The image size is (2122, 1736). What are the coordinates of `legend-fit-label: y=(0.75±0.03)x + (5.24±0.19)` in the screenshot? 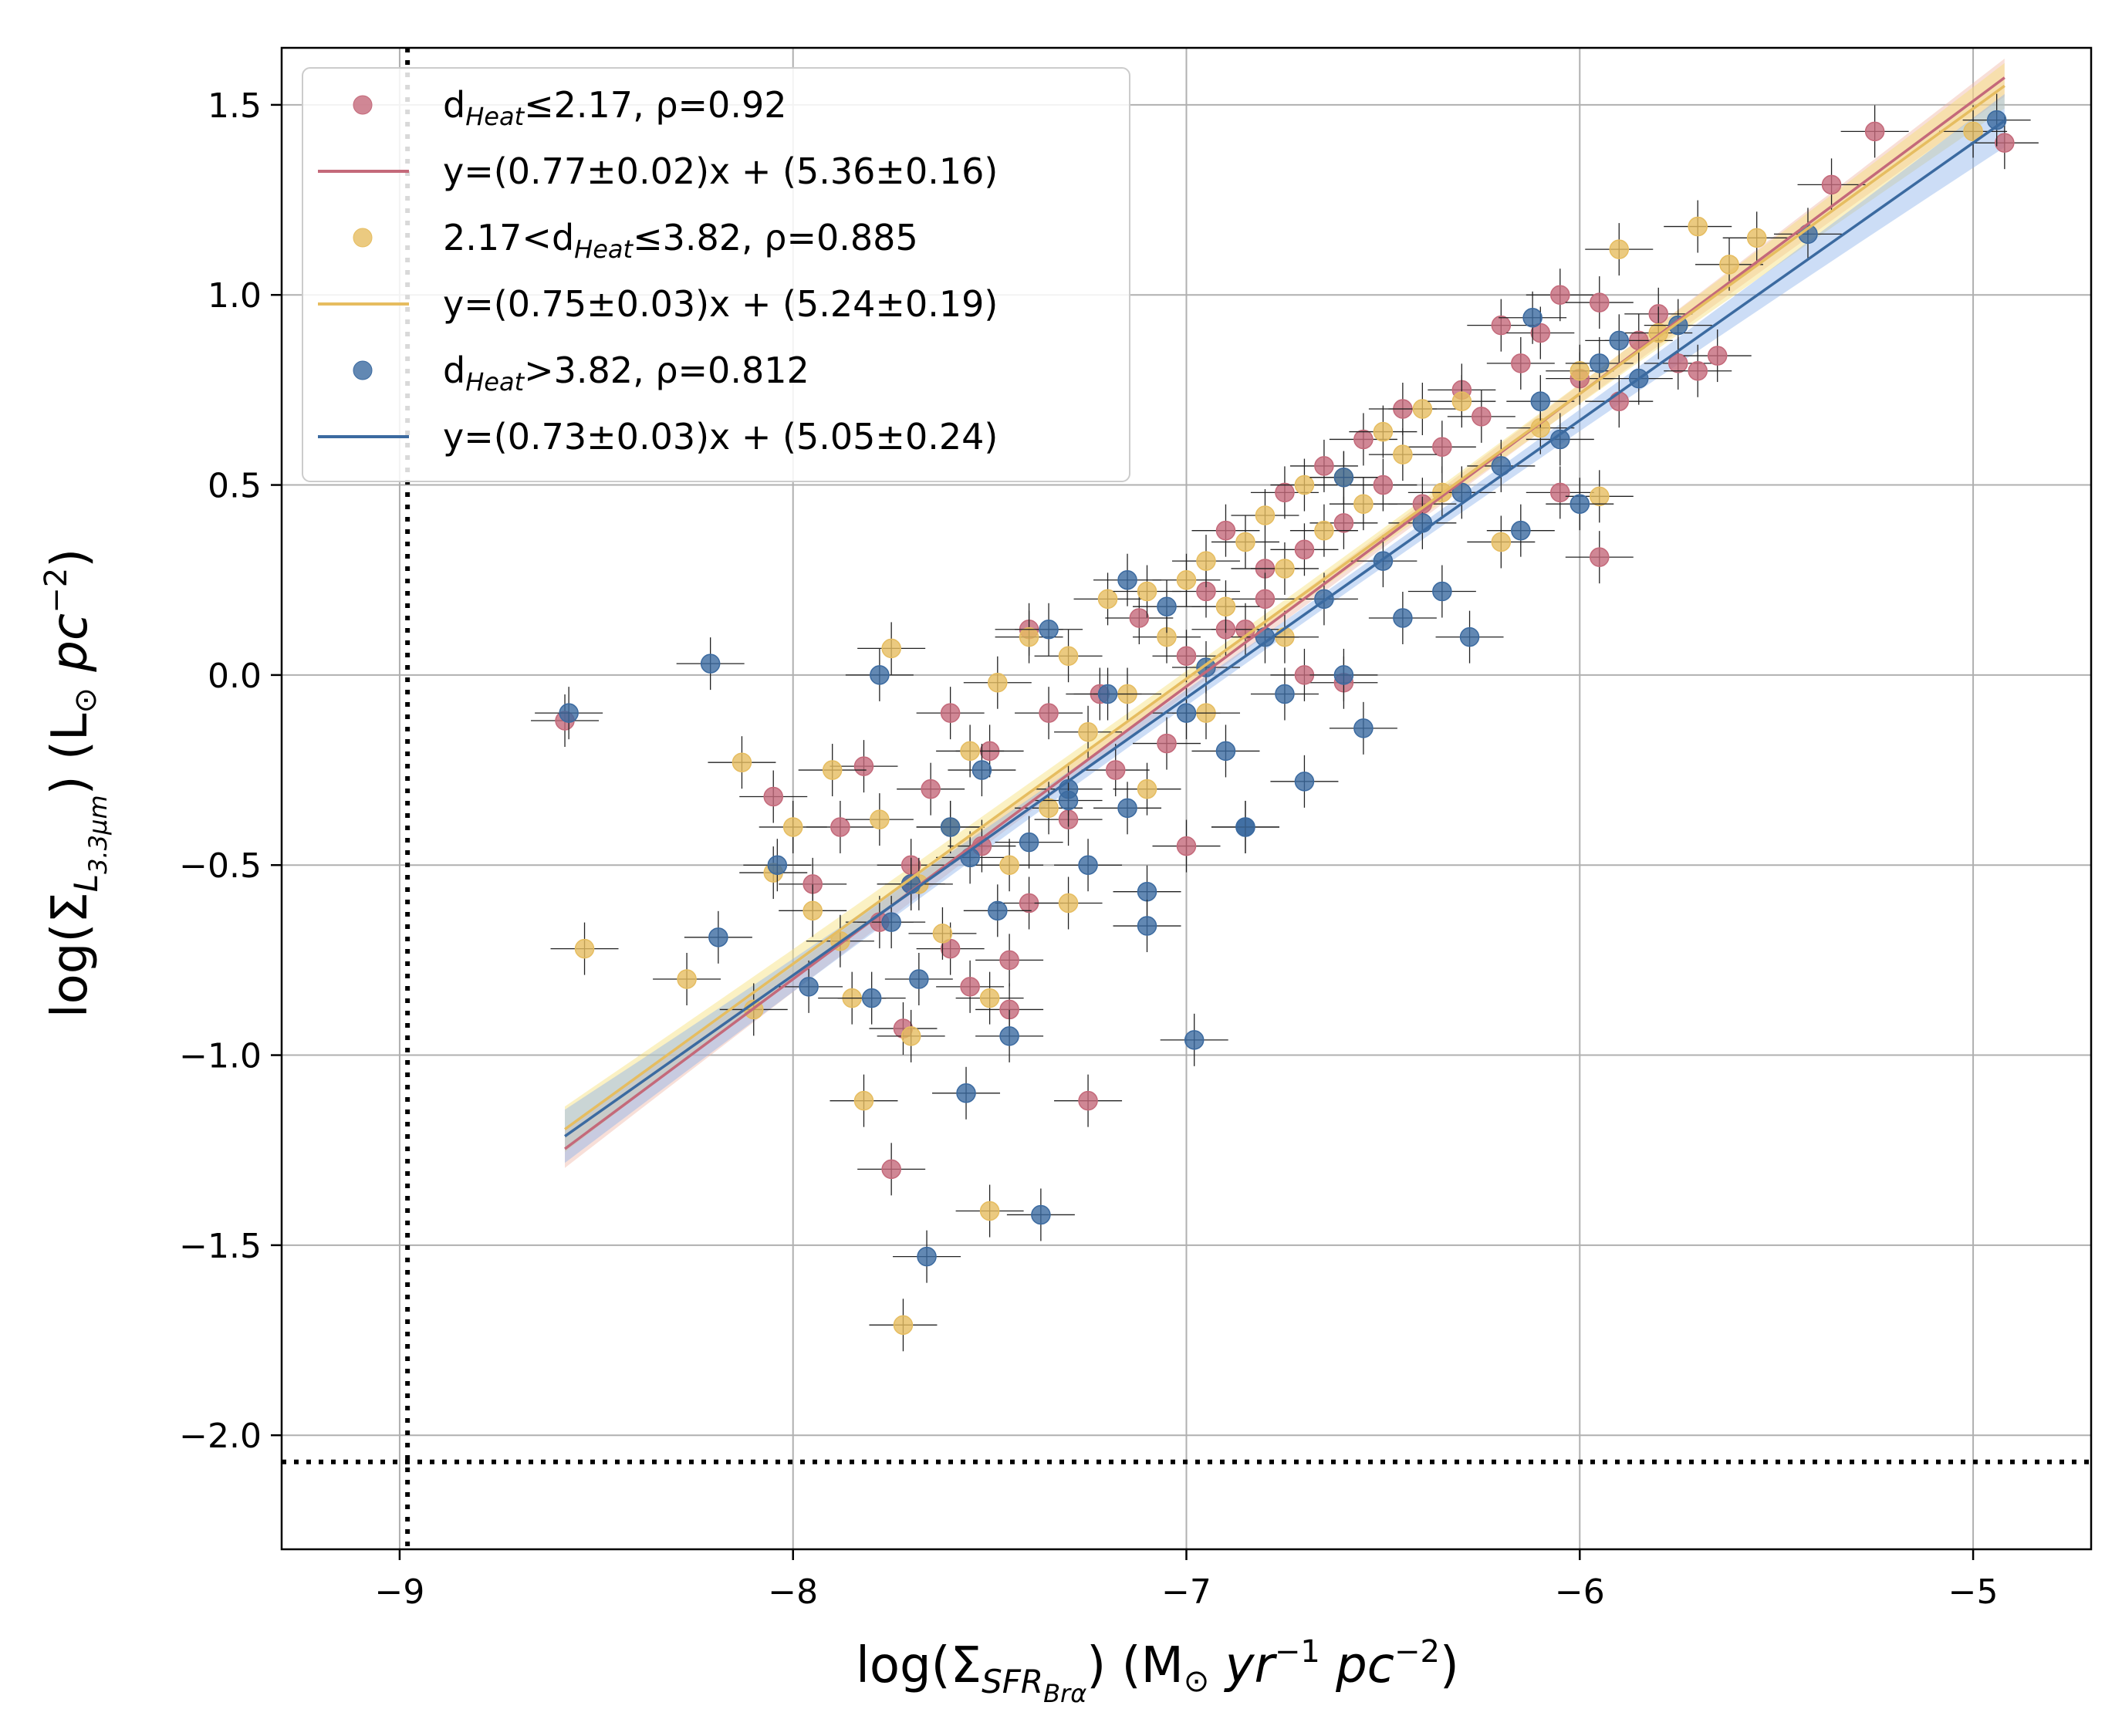 It's located at (720, 304).